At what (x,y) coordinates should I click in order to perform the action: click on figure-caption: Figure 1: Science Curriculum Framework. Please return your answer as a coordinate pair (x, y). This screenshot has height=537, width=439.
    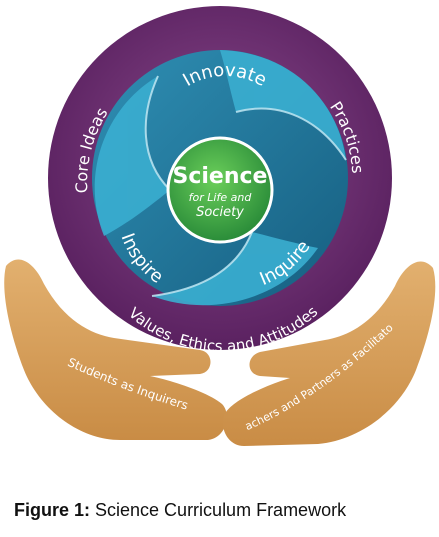
    Looking at the image, I should click on (180, 510).